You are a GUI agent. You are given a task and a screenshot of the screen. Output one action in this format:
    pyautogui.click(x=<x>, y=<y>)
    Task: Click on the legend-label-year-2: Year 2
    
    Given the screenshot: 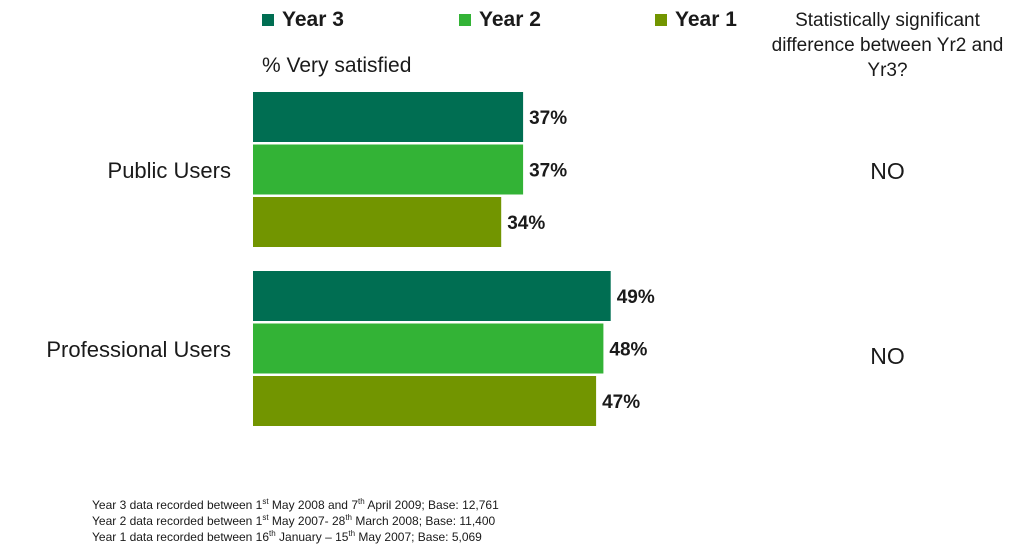 What is the action you would take?
    pyautogui.click(x=510, y=19)
    